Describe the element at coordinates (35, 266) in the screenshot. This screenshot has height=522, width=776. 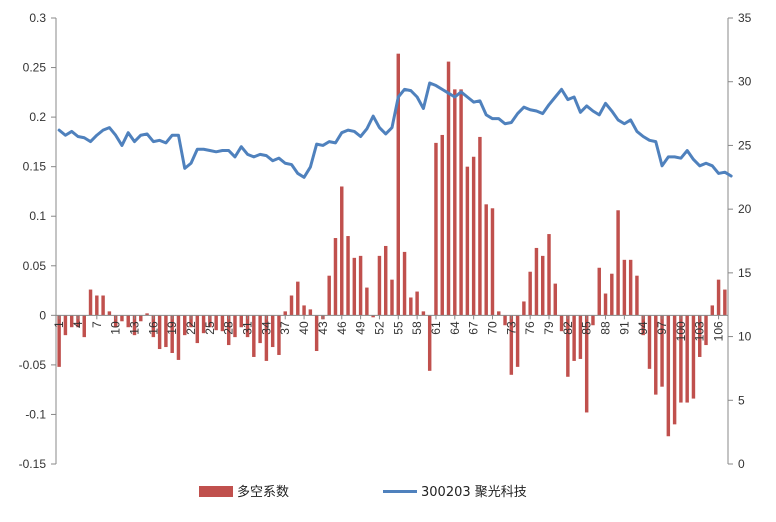
I see `left-tick-label: 0.05` at that location.